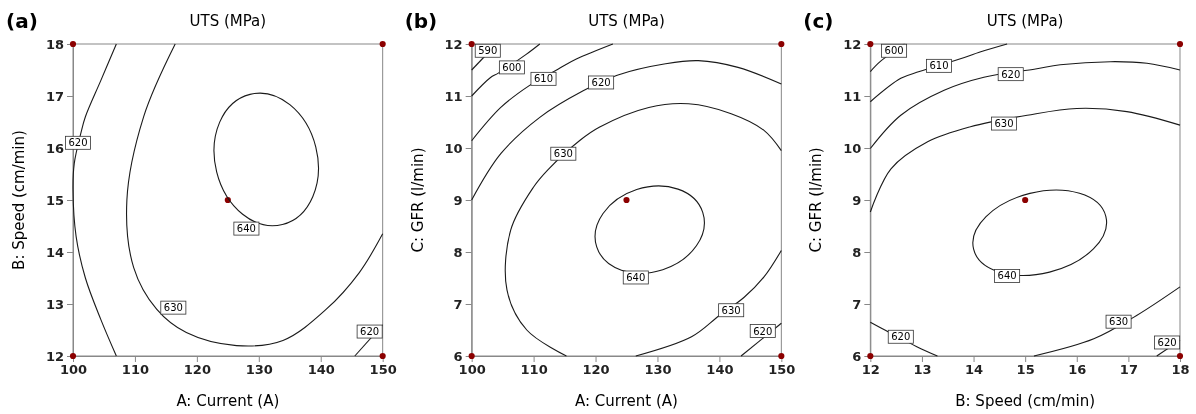 The image size is (1196, 414). What do you see at coordinates (1180, 370) in the screenshot?
I see `x-tick-label: 18` at bounding box center [1180, 370].